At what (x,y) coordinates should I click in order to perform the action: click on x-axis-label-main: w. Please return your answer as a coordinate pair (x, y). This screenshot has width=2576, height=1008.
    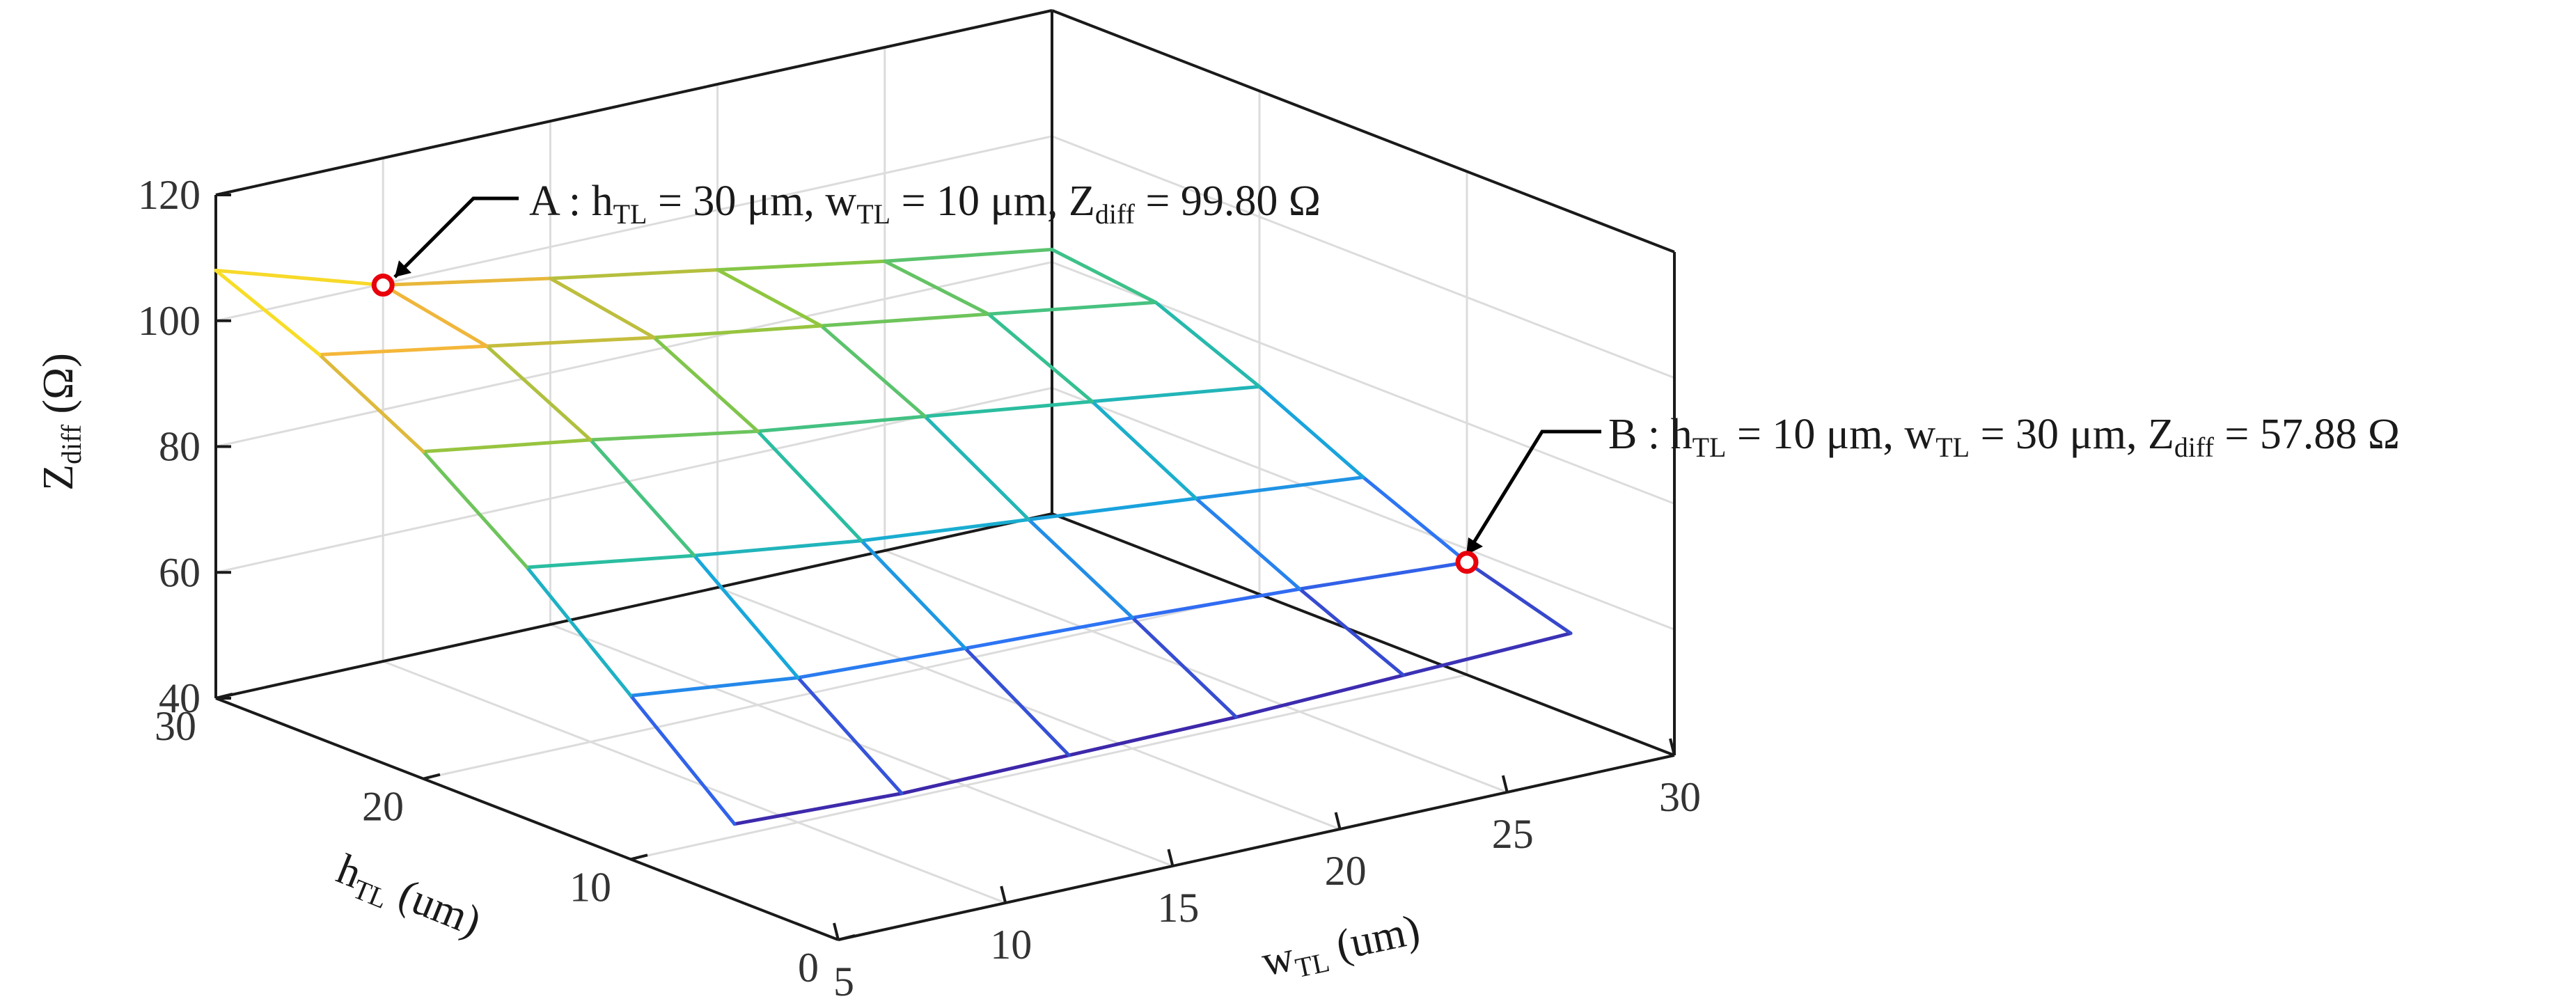
    Looking at the image, I should click on (1277, 959).